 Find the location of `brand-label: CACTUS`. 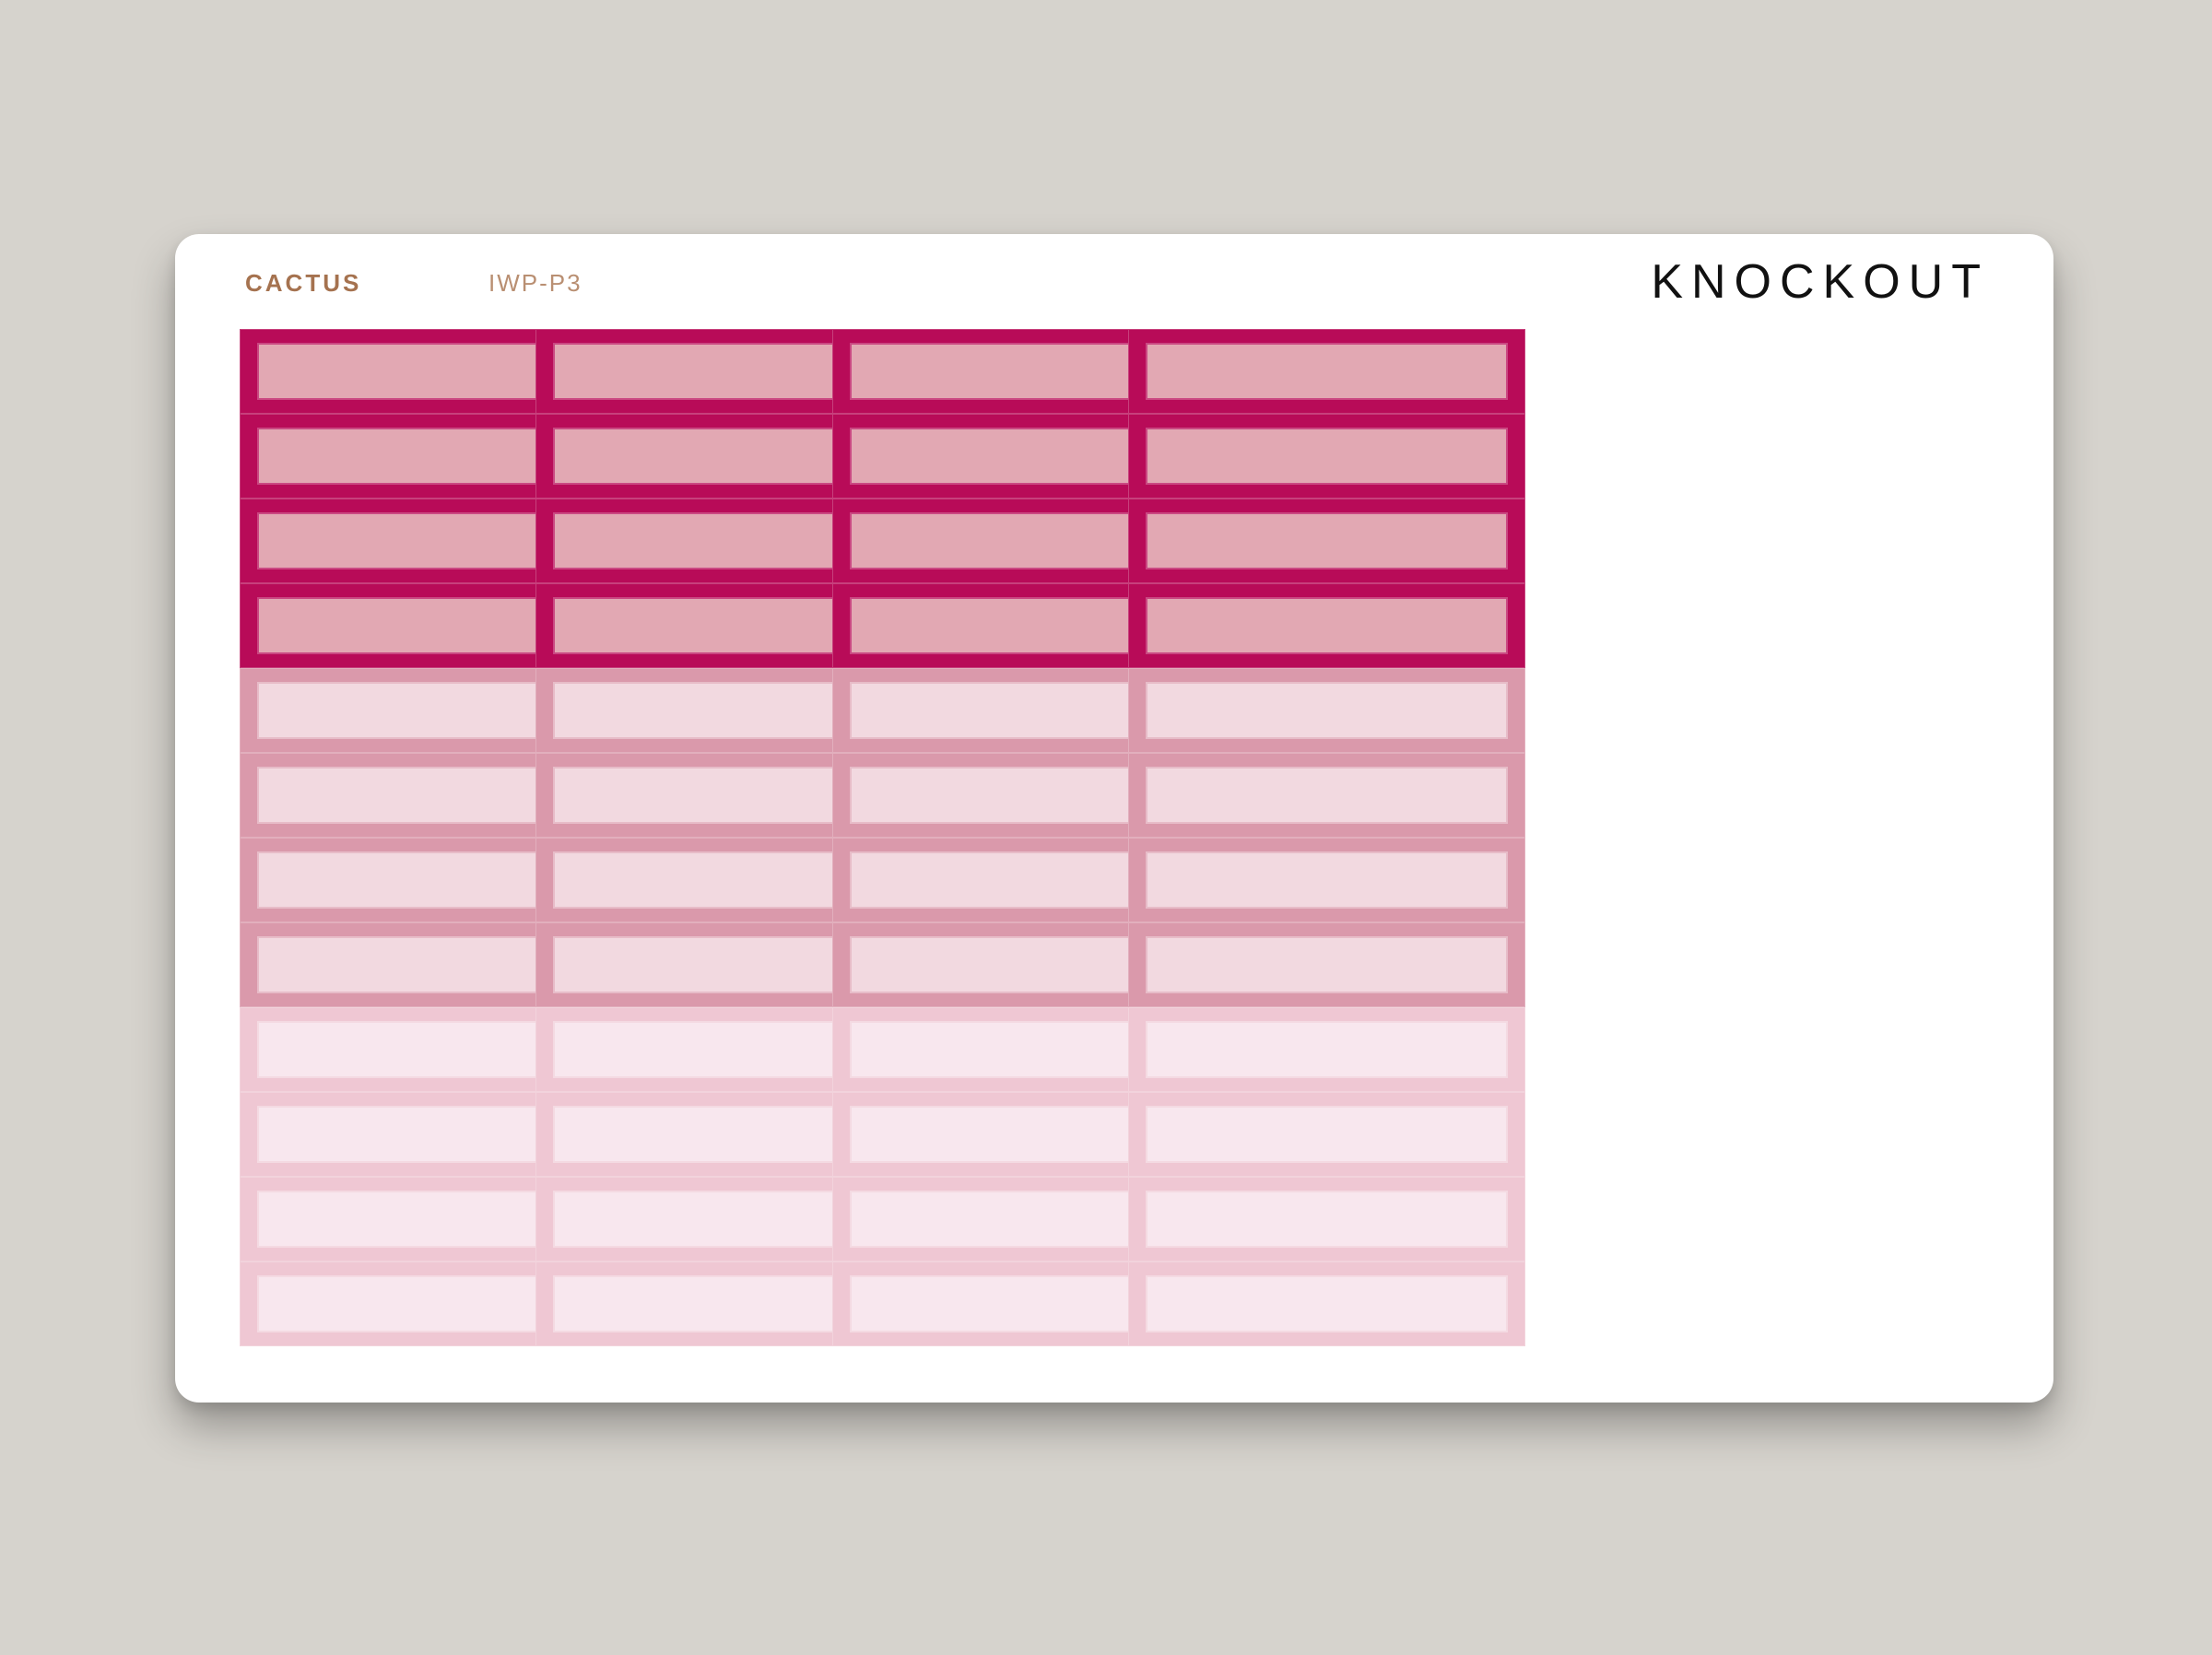

brand-label: CACTUS is located at coordinates (303, 283).